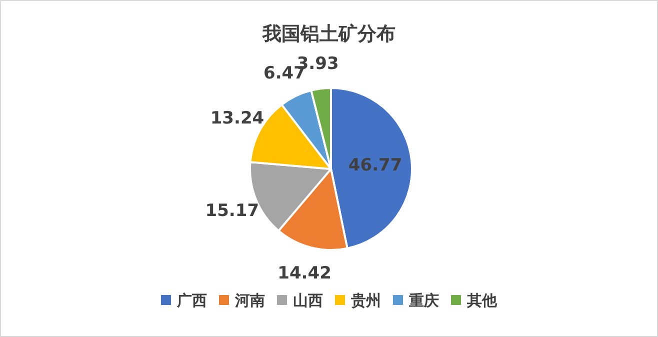  What do you see at coordinates (232, 210) in the screenshot?
I see `data-label: 15.17` at bounding box center [232, 210].